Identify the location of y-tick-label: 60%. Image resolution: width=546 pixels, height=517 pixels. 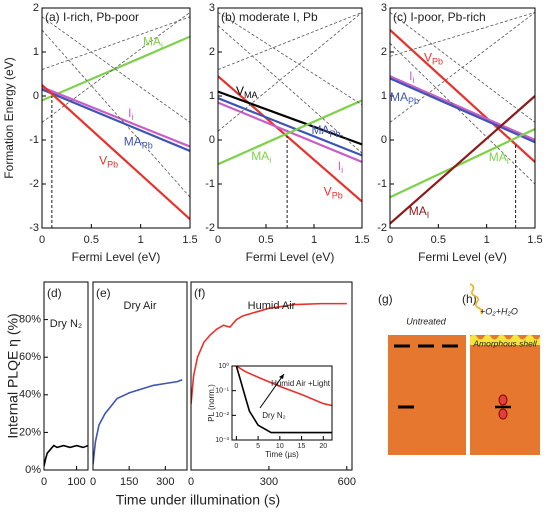
(30, 357).